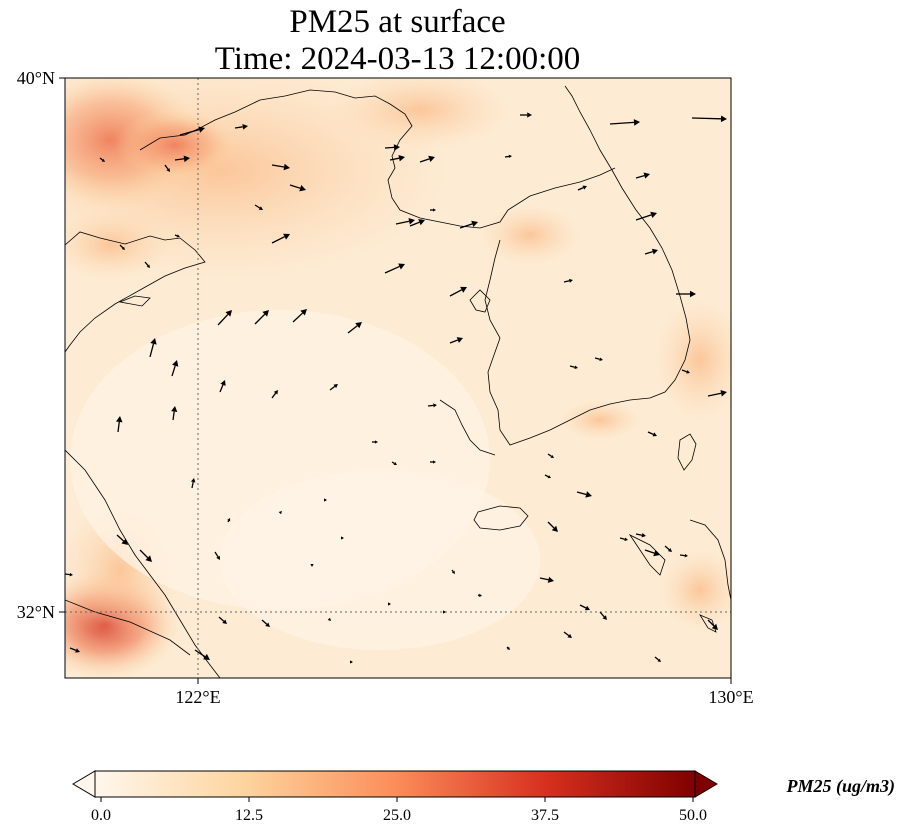  What do you see at coordinates (397, 59) in the screenshot?
I see `map-subtitle-time: Time: 2024-03-13 12:00:00` at bounding box center [397, 59].